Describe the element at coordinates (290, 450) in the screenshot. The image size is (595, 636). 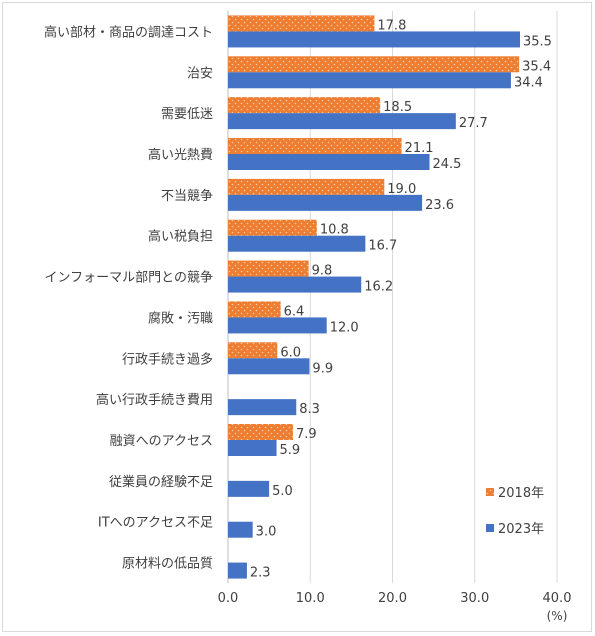
I see `data-label: 5.9` at that location.